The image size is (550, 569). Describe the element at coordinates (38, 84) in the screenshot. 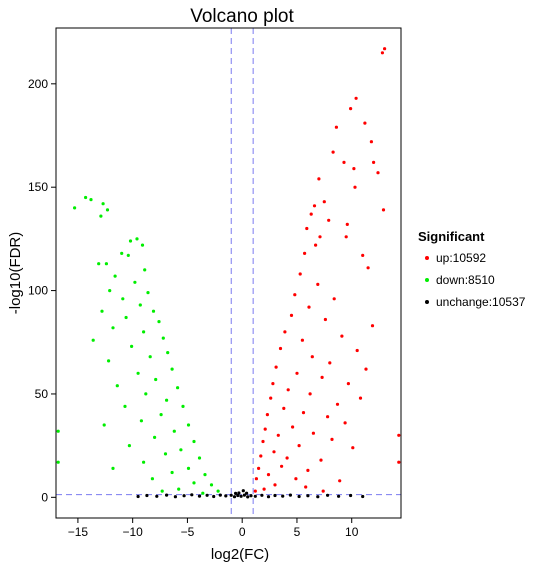

I see `y-tick-label: 200` at that location.